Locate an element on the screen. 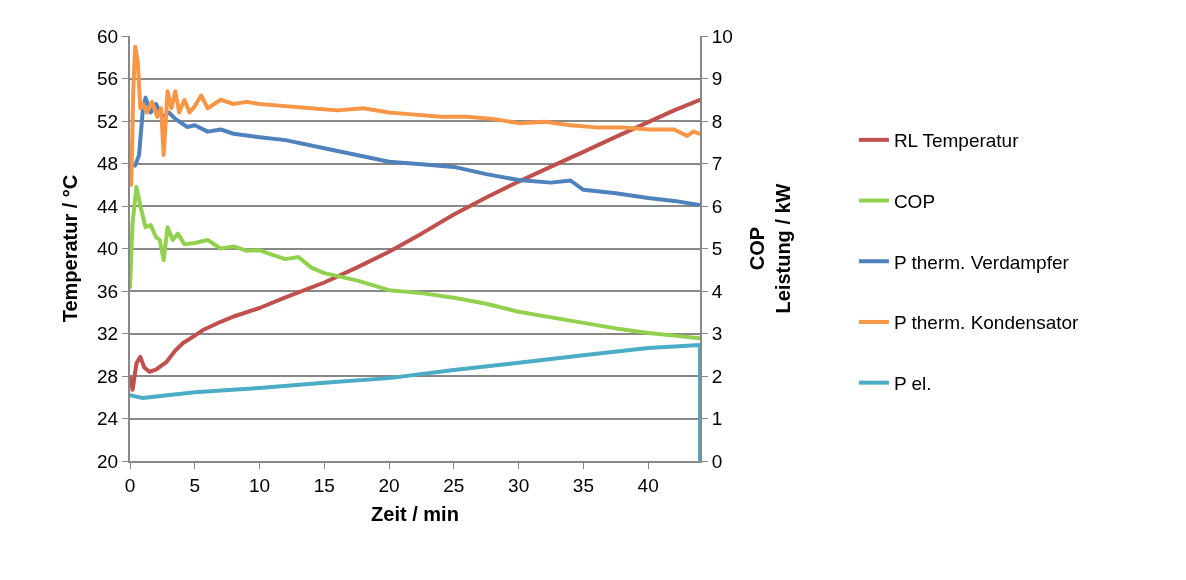  x-axis-title: Zeit / min is located at coordinates (415, 513).